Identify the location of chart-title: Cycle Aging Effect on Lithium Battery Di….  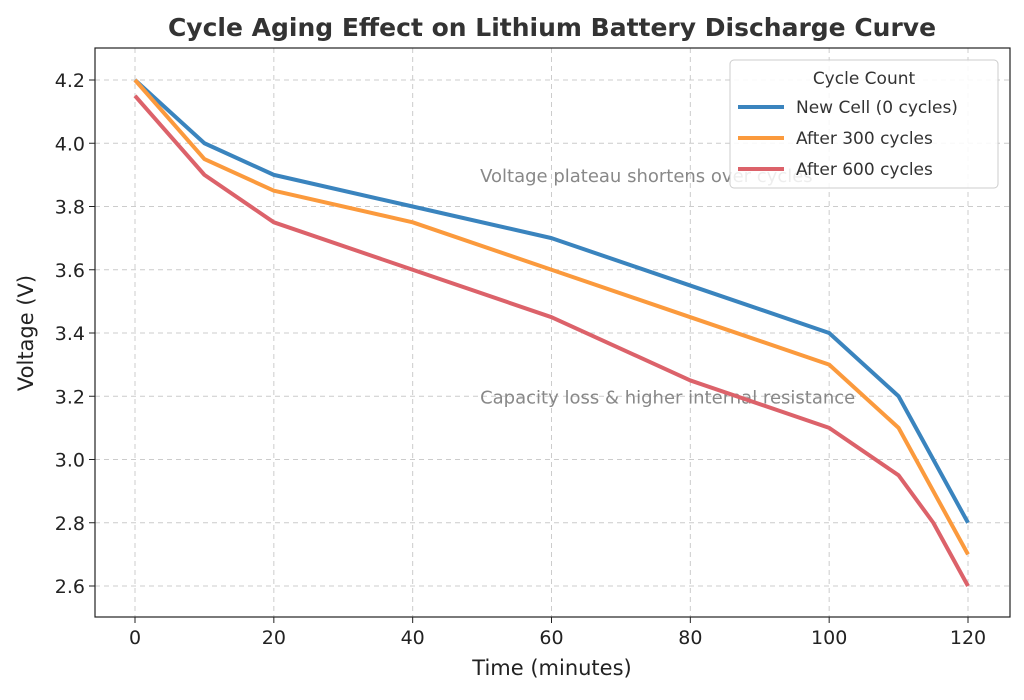
(552, 27).